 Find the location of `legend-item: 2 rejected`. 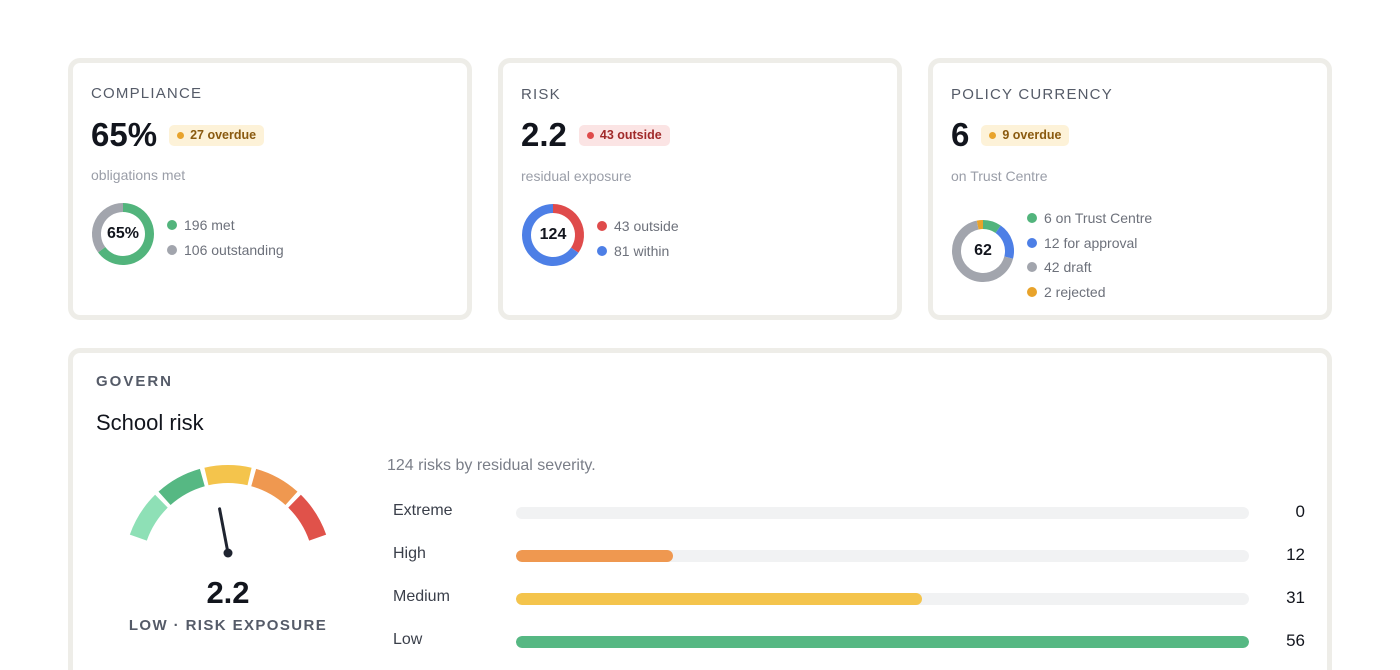

legend-item: 2 rejected is located at coordinates (1089, 292).